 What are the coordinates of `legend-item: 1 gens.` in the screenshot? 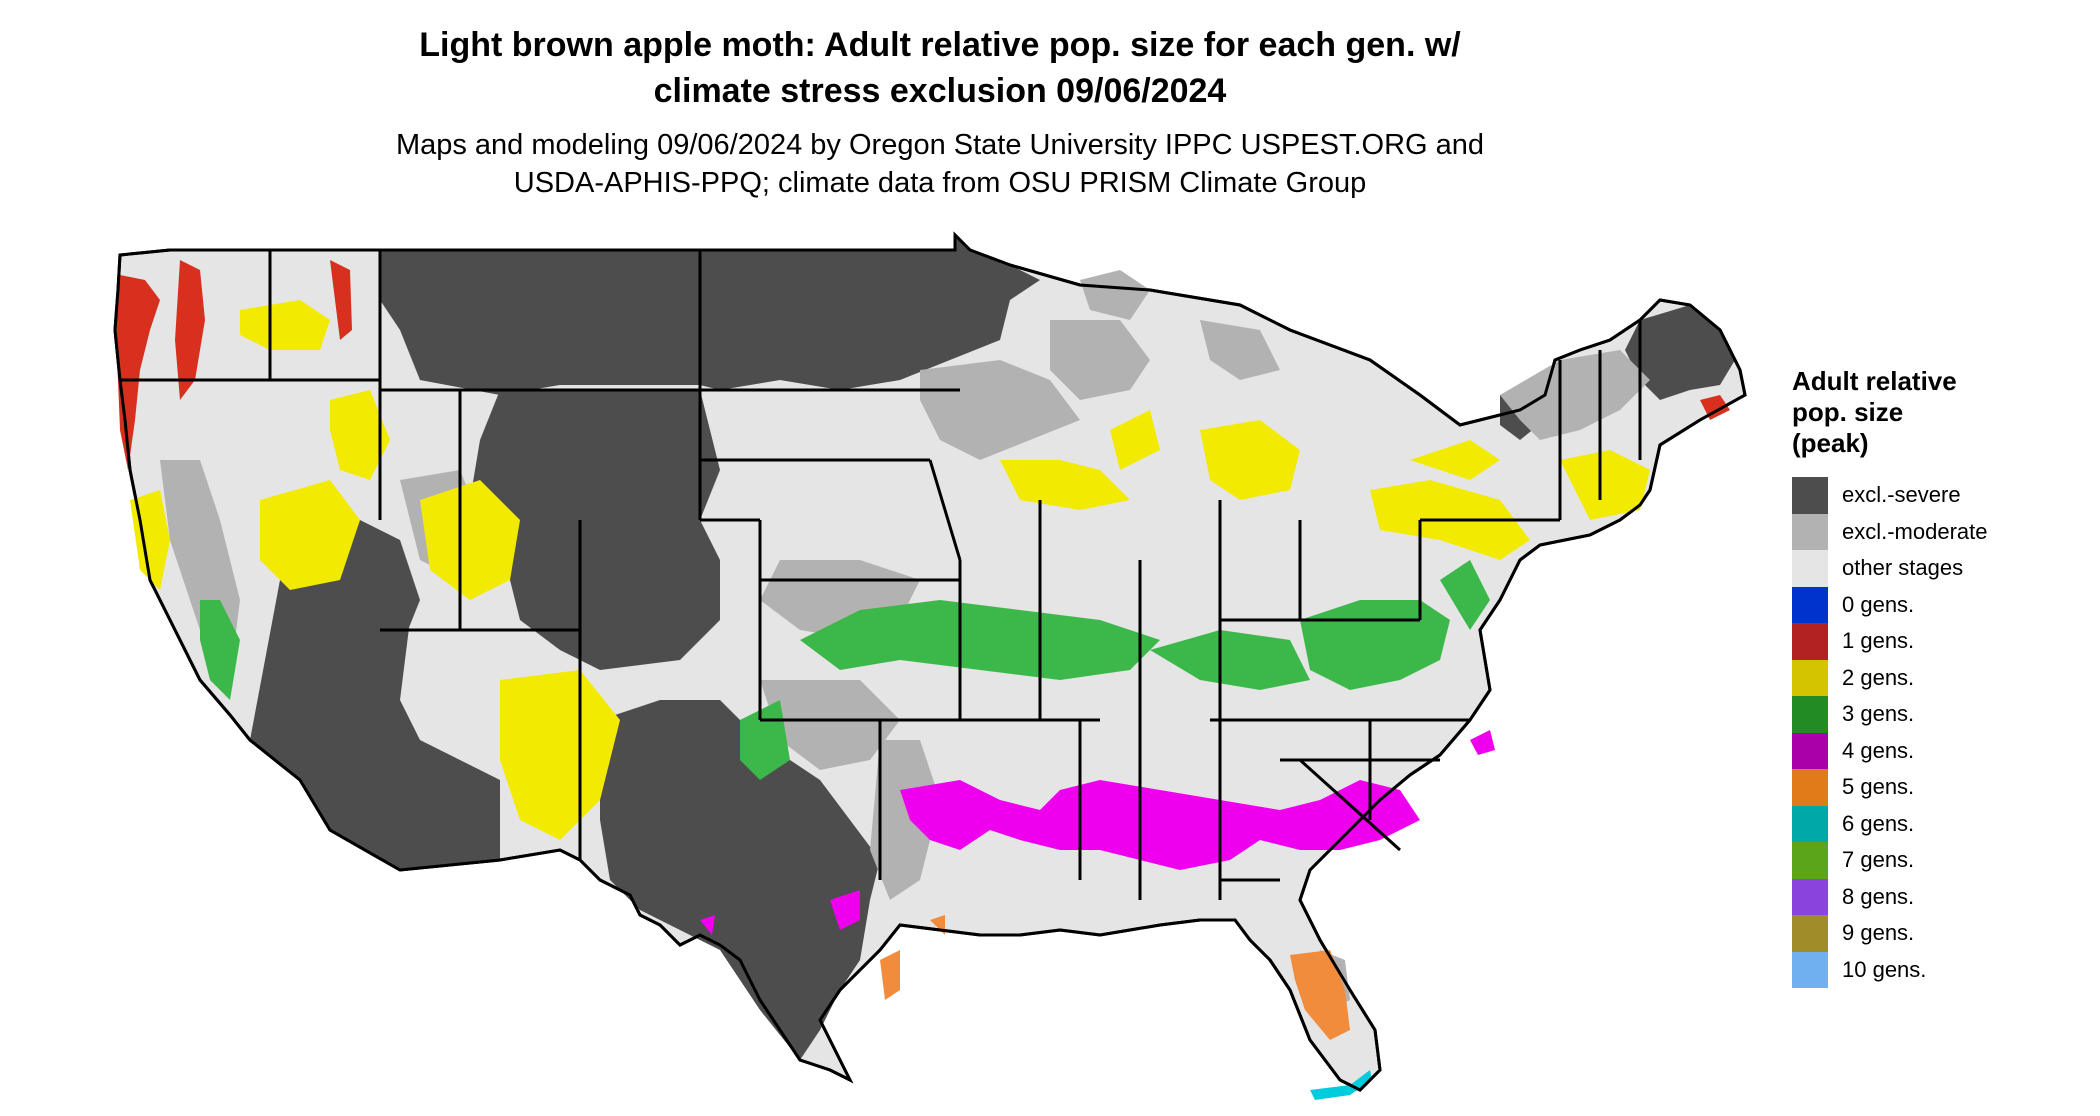 It's located at (1942, 641).